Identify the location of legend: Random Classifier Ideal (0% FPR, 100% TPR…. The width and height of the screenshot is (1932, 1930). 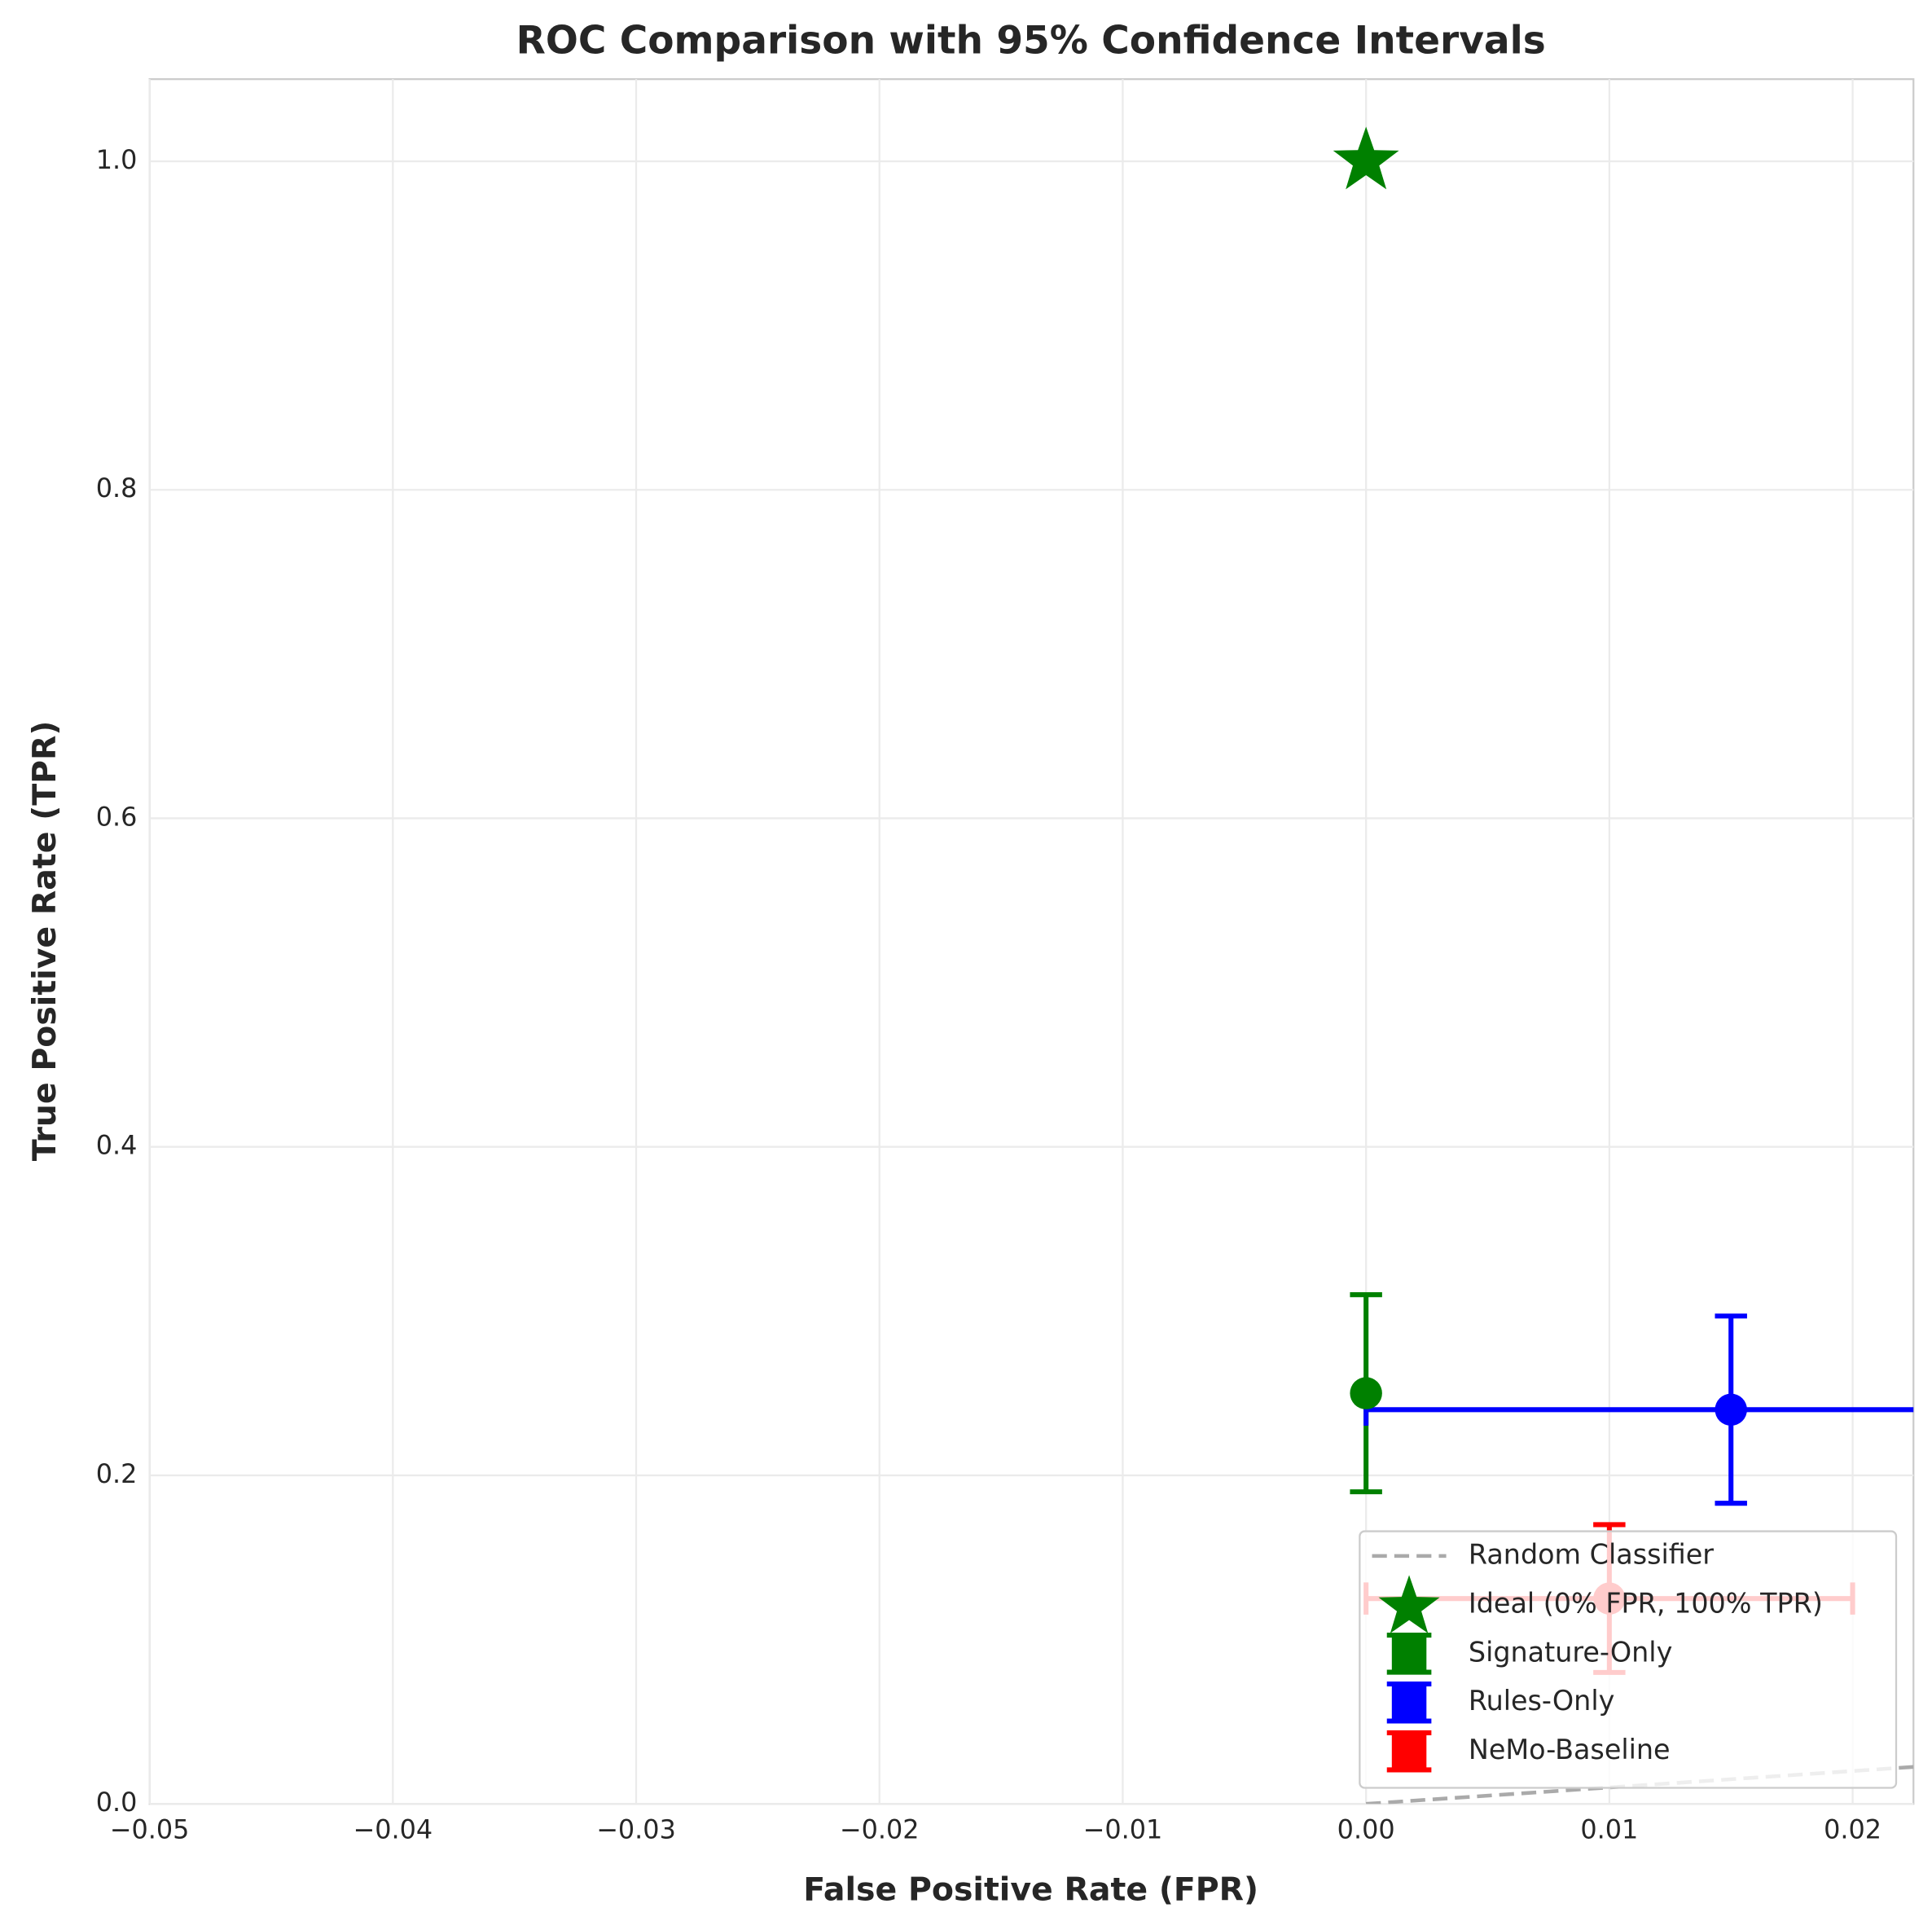
(1629, 1659).